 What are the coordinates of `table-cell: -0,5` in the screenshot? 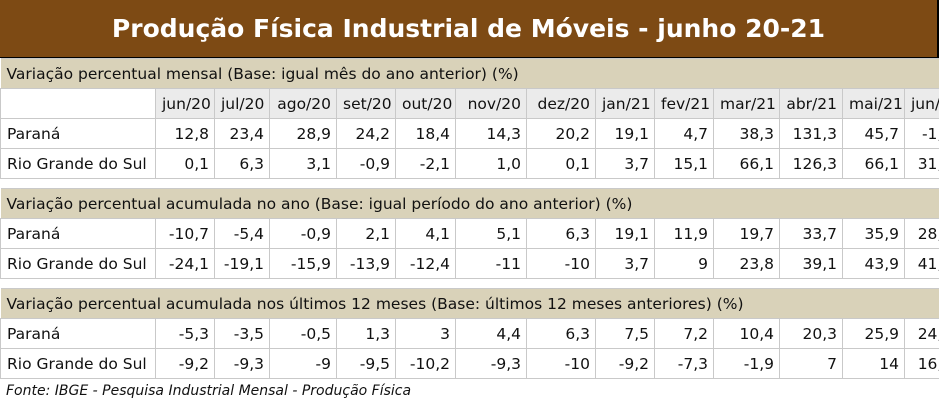 It's located at (303, 333).